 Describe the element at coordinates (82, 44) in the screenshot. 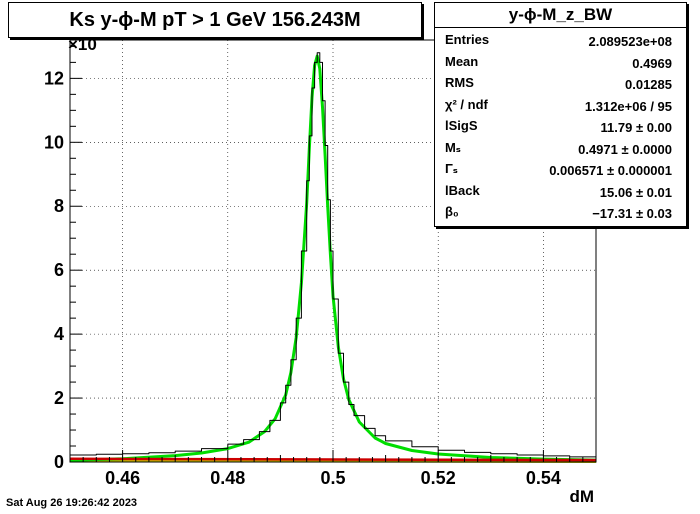

I see `y-multiplier-label: ×10` at that location.